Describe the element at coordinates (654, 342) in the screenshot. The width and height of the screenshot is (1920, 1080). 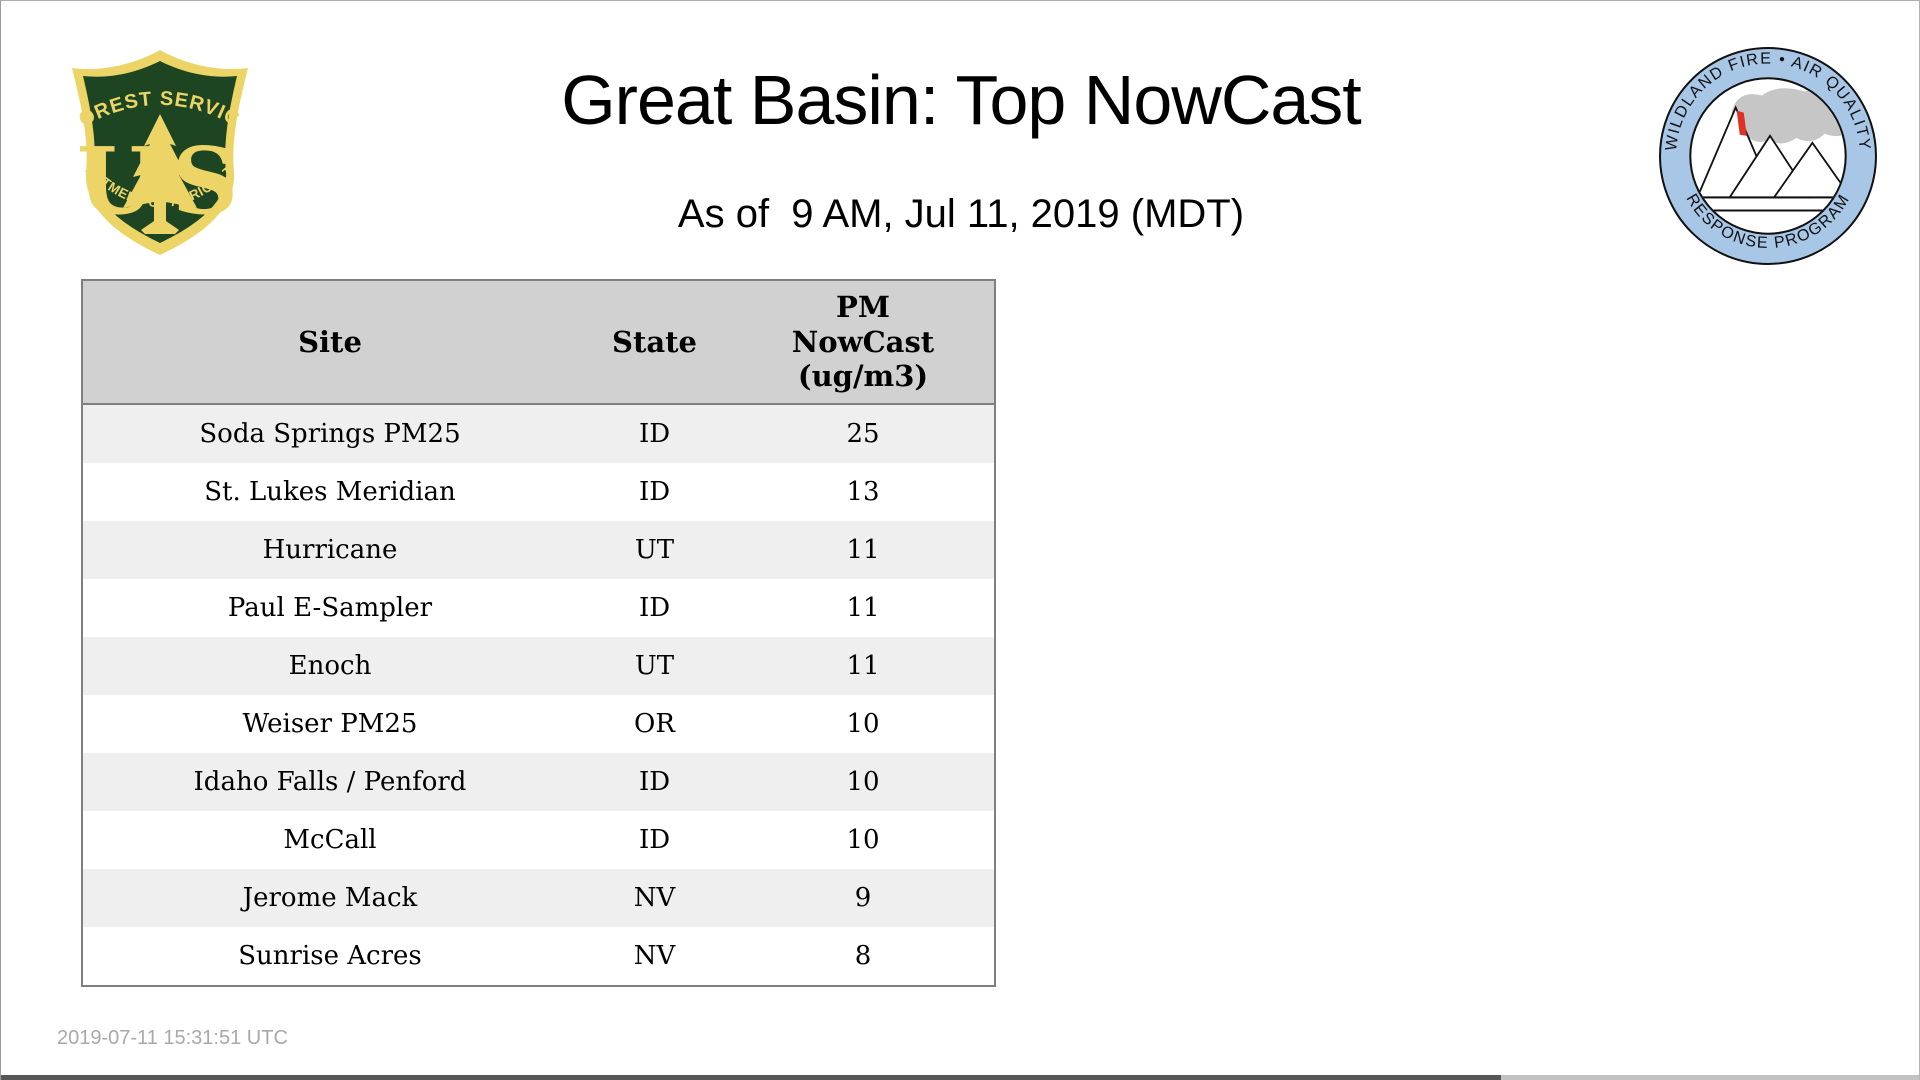
I see `col-header-state: State` at that location.